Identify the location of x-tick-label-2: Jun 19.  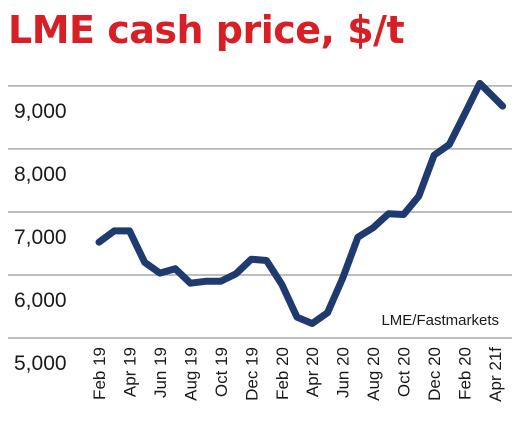
(160, 372).